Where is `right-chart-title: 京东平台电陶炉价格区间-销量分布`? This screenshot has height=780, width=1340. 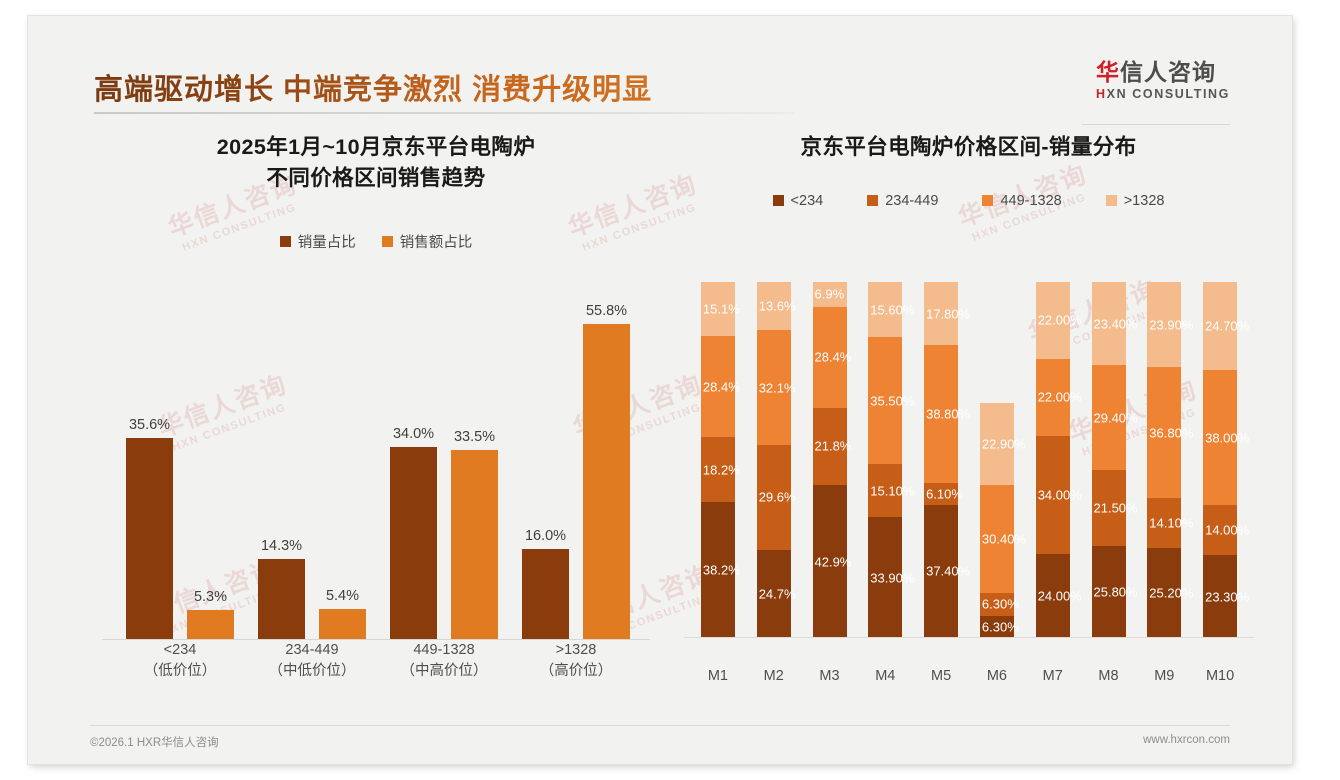 right-chart-title: 京东平台电陶炉价格区间-销量分布 is located at coordinates (968, 147).